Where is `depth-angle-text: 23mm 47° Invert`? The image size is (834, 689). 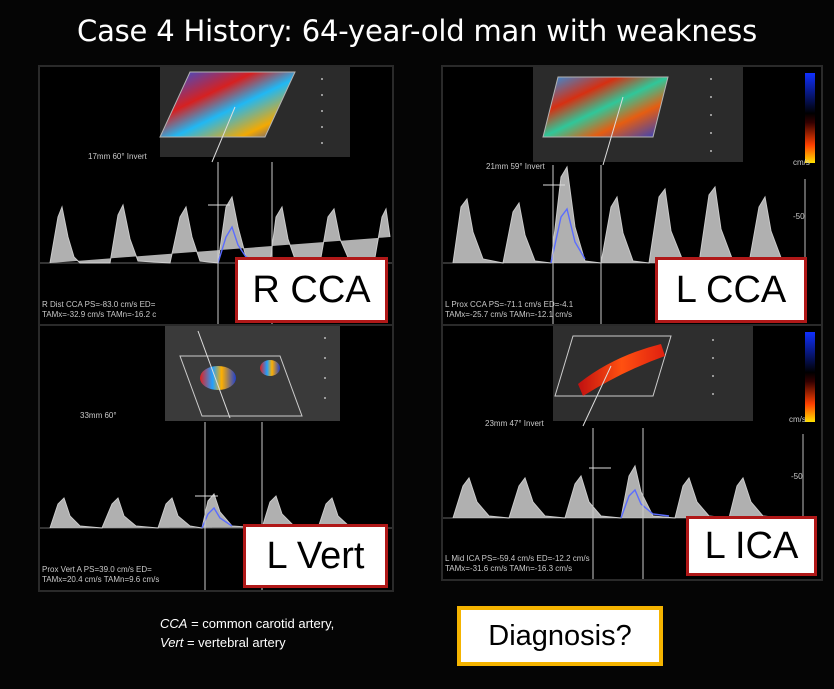 depth-angle-text: 23mm 47° Invert is located at coordinates (515, 423).